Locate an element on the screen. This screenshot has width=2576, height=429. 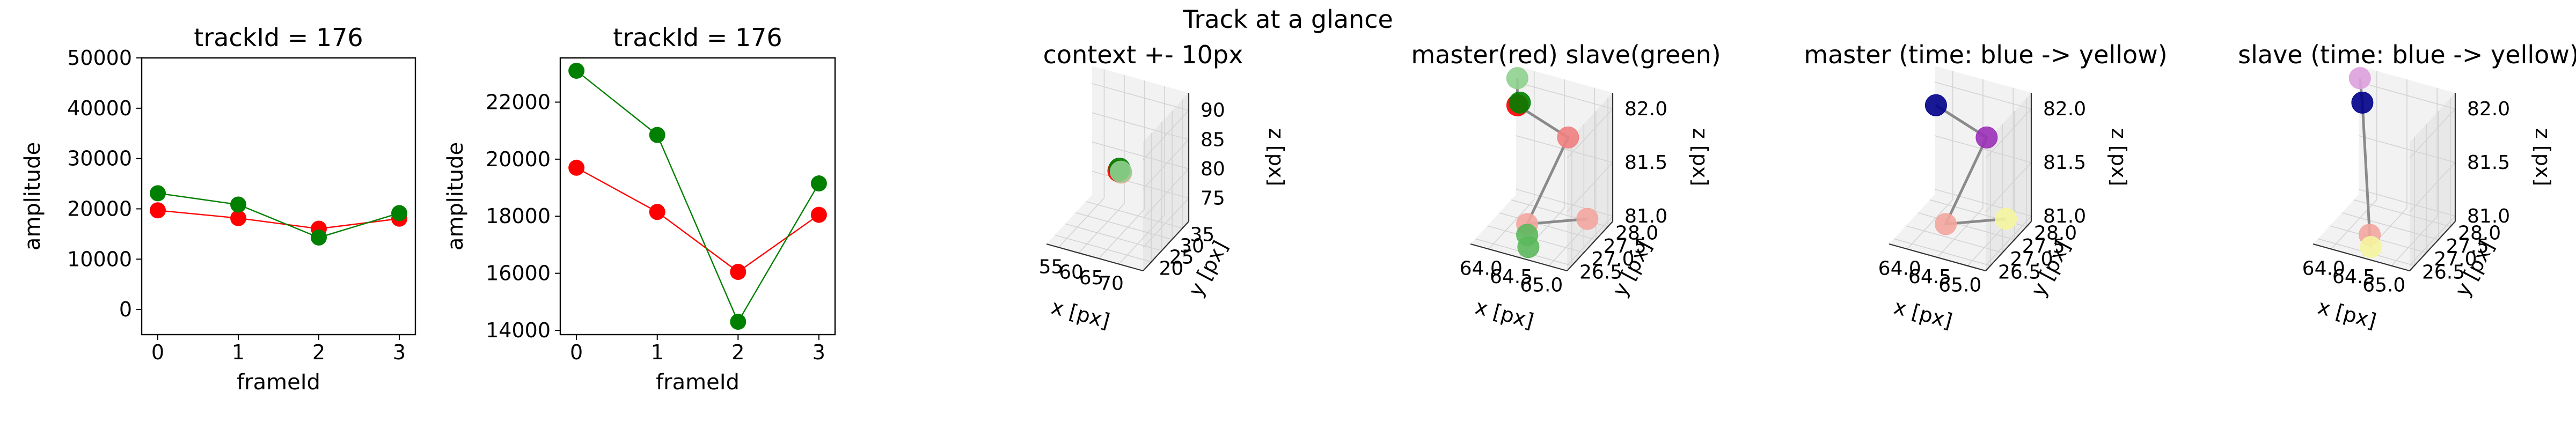
y-tick-label: 35 is located at coordinates (1202, 235).